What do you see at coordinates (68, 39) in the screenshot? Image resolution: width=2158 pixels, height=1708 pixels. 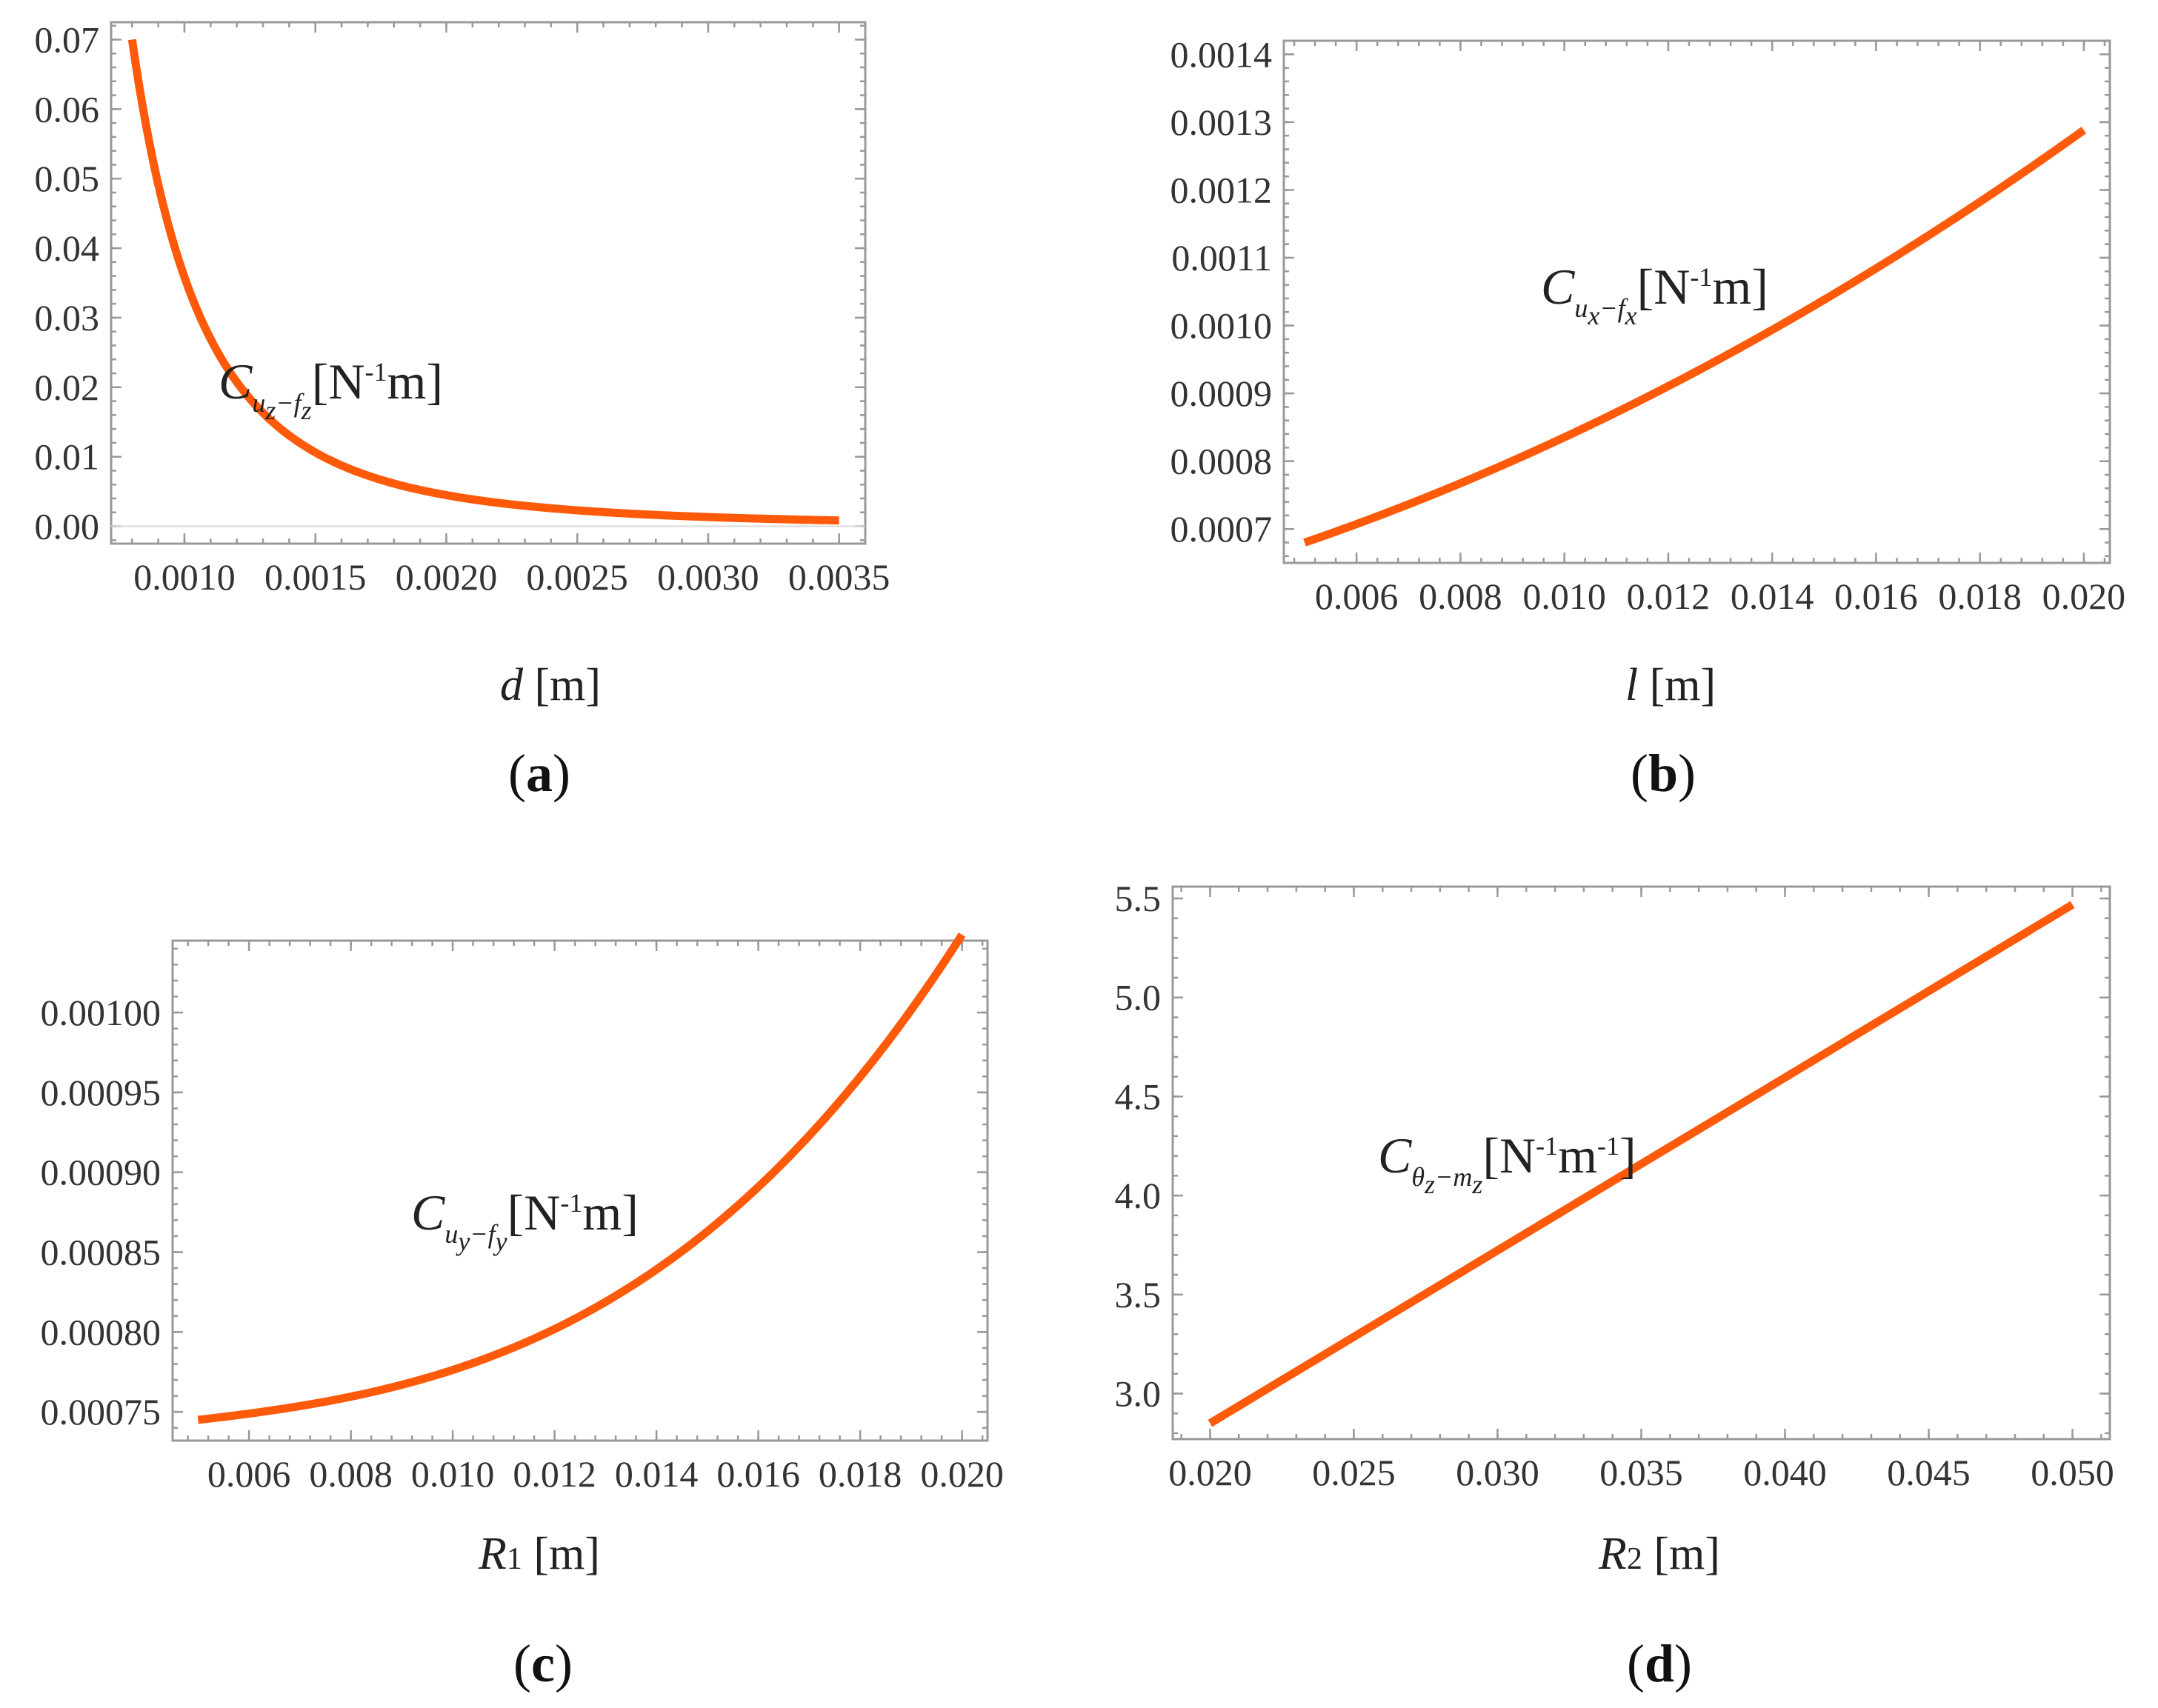 I see `y-tick-label: 0.07` at bounding box center [68, 39].